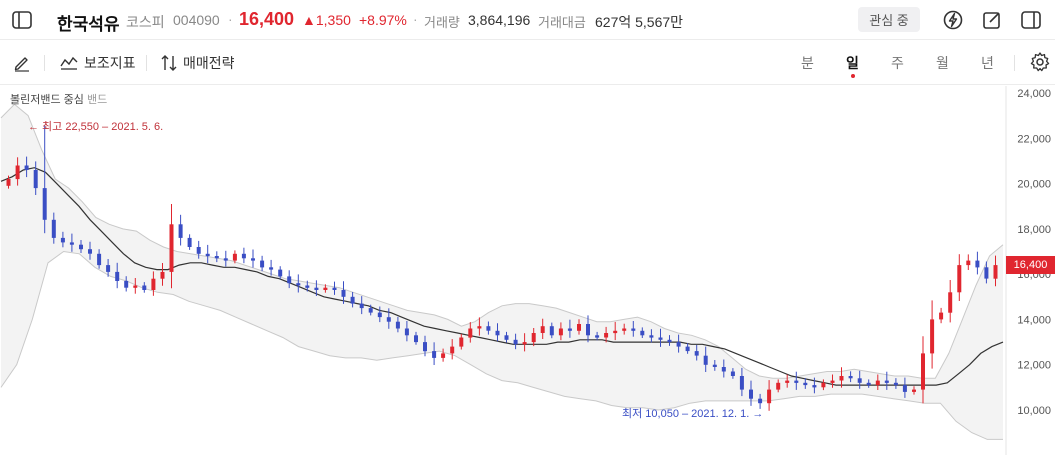 The height and width of the screenshot is (455, 1055). Describe the element at coordinates (852, 63) in the screenshot. I see `period-day: 일` at that location.